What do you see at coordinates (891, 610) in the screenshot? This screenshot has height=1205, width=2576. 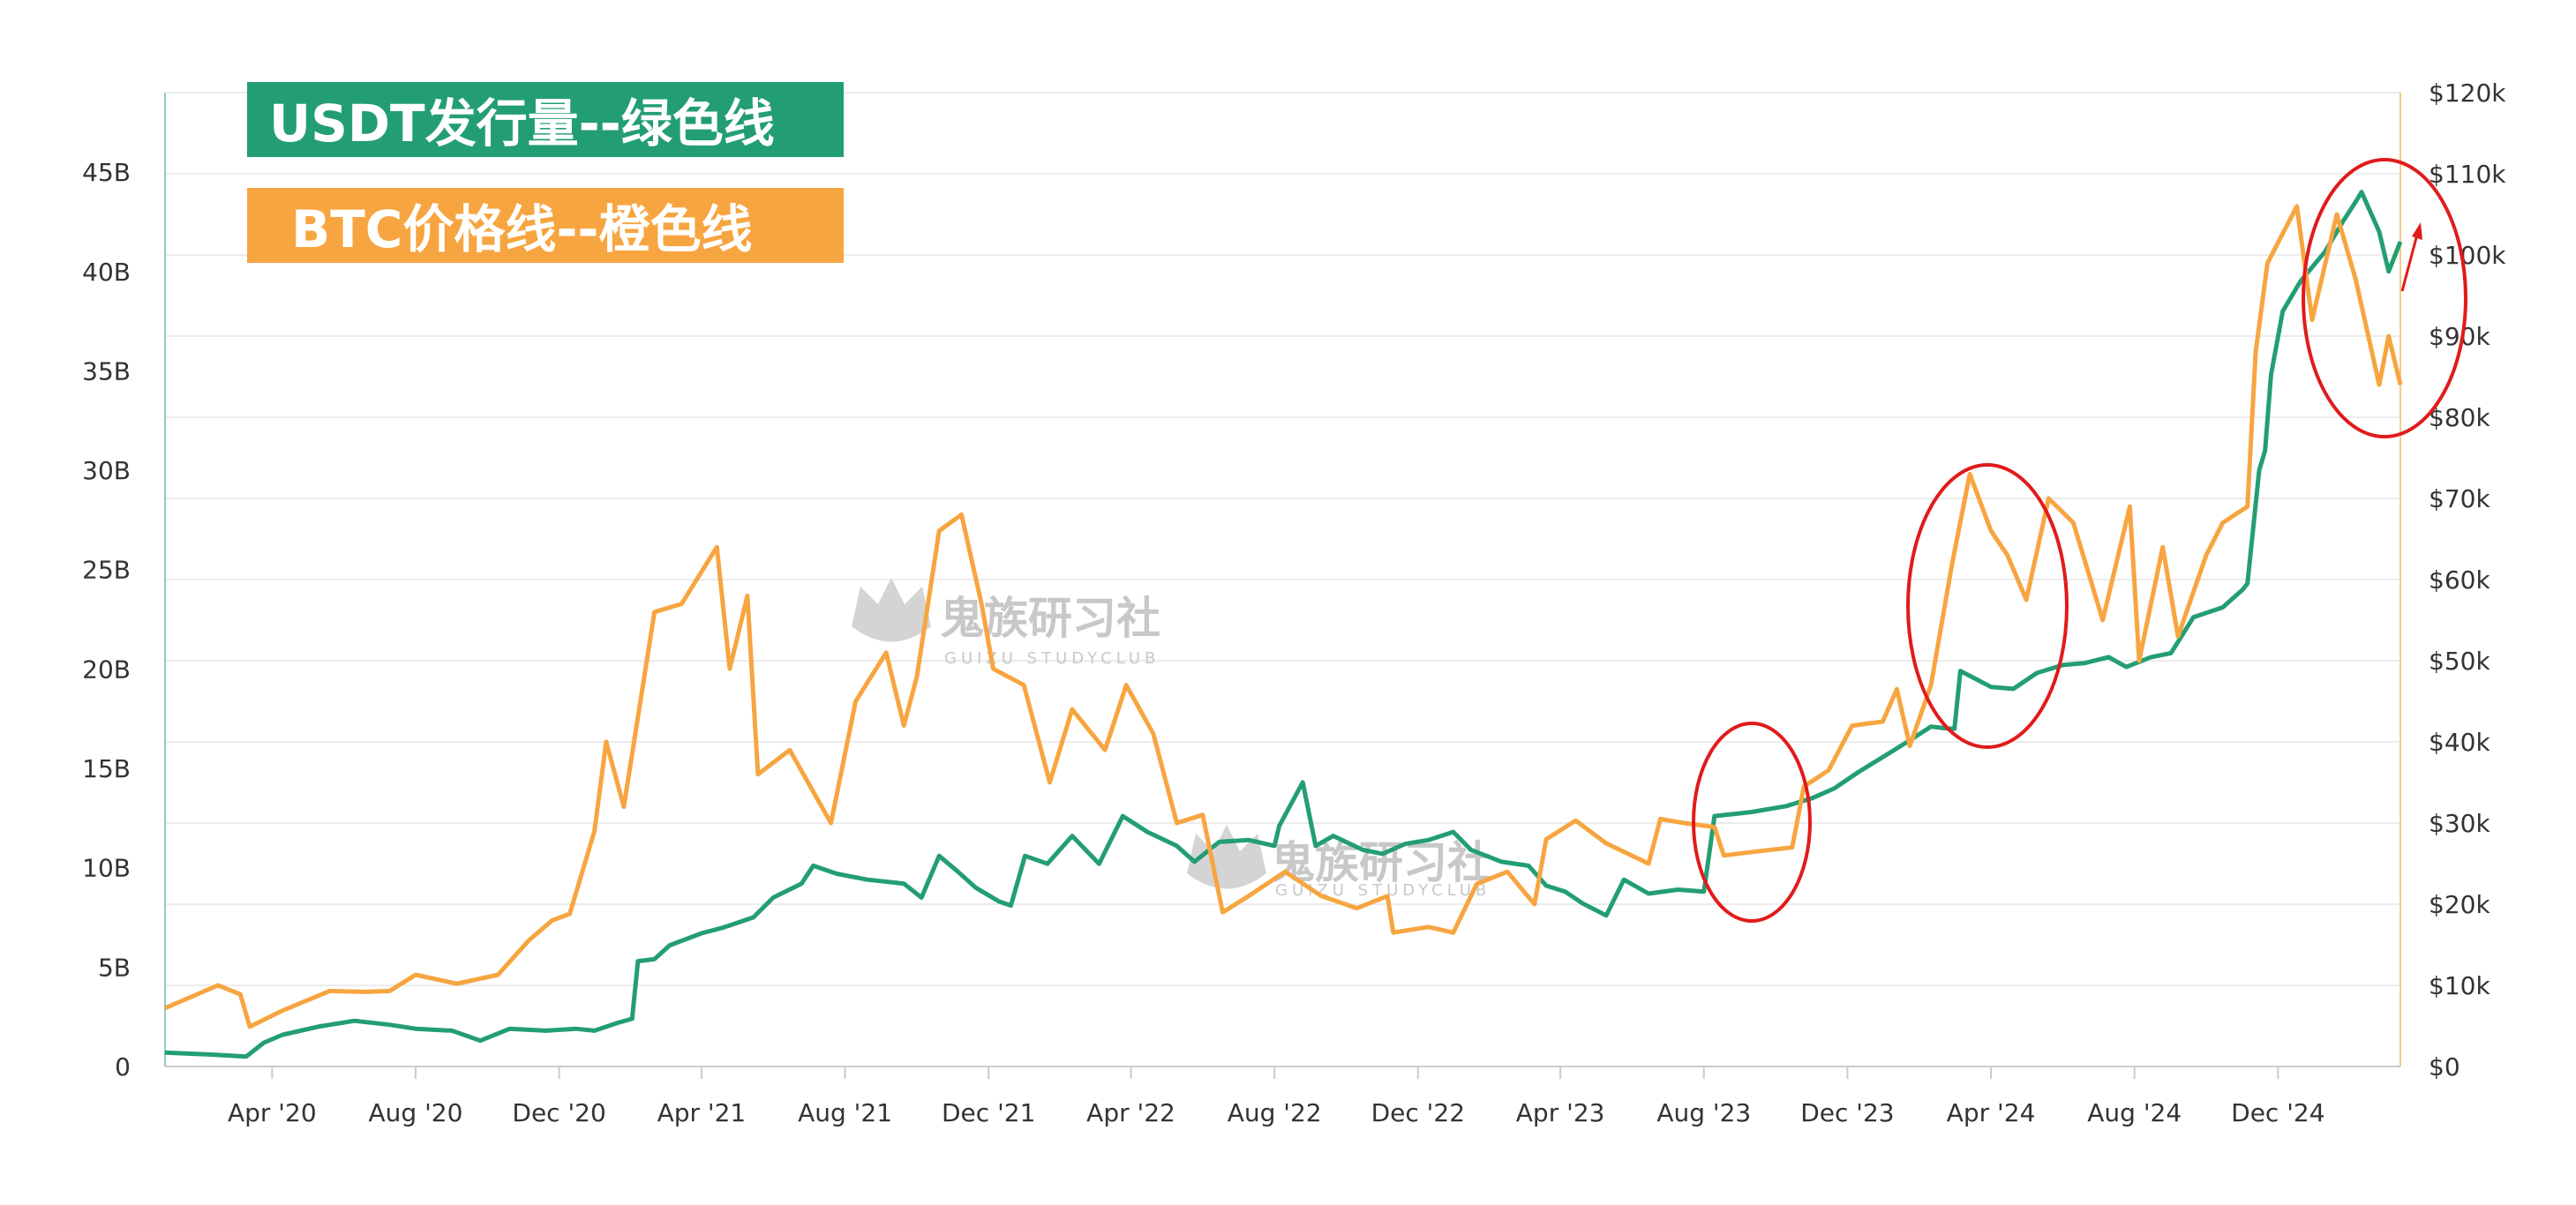 I see `watermark-logo-icon` at bounding box center [891, 610].